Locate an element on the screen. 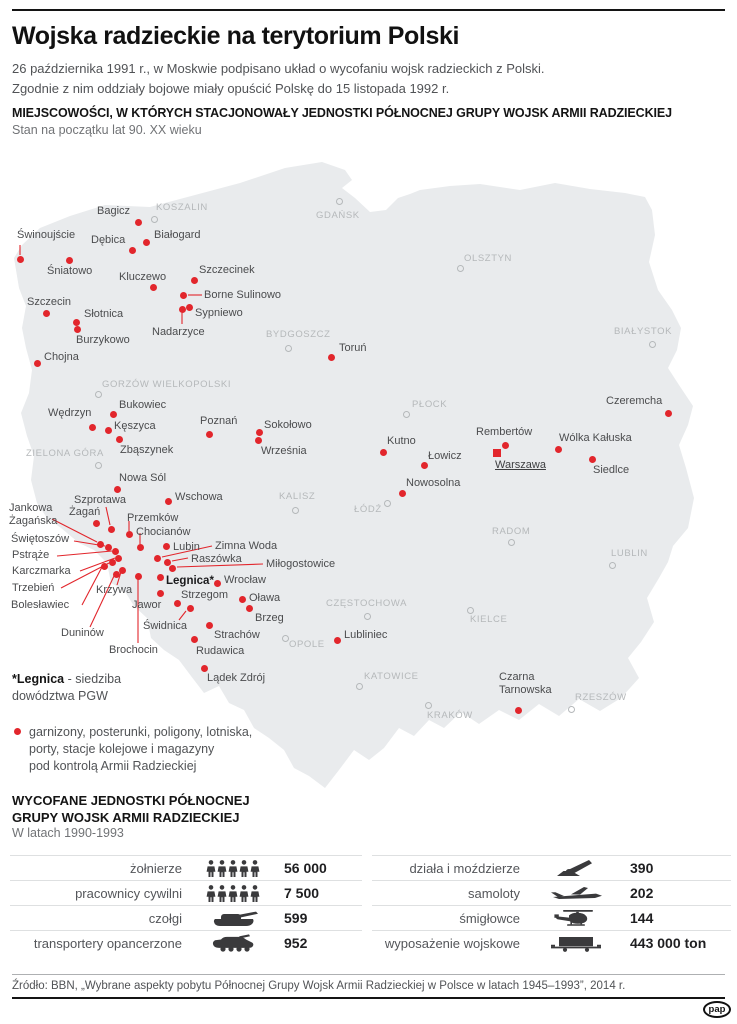 This screenshot has width=737, height=1024. town-label: Kęszyca is located at coordinates (135, 426).